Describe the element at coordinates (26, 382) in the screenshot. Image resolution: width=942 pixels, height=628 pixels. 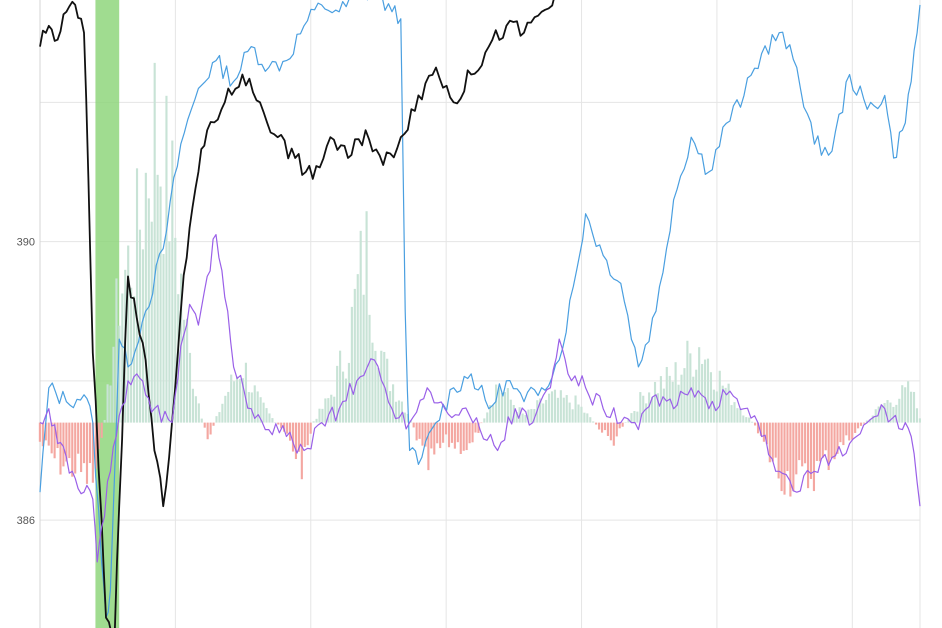
I see `y-axis-labels: 390 386` at that location.